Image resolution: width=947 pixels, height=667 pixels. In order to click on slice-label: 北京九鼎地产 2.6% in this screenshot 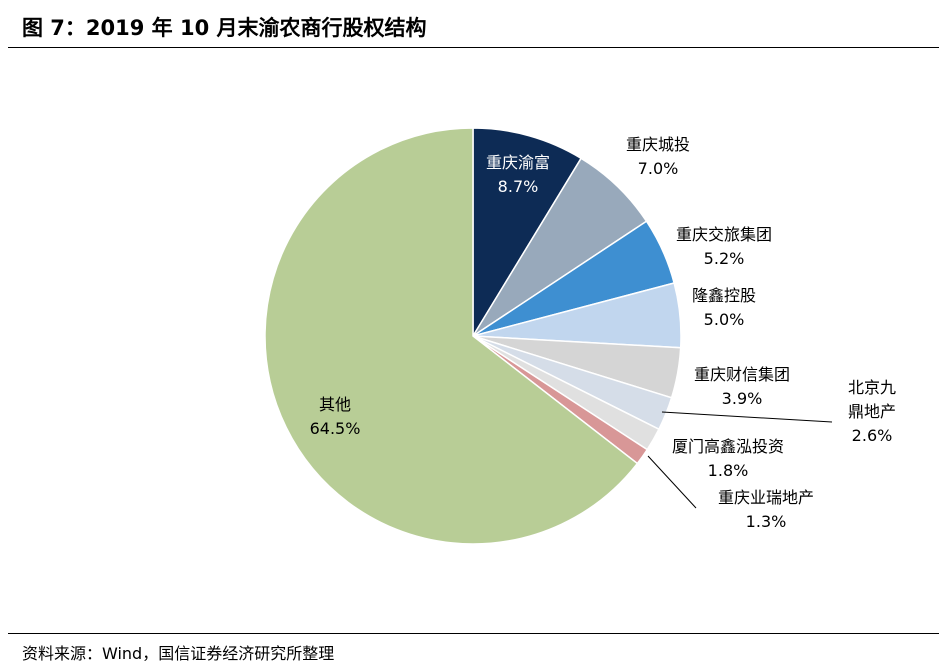, I will do `click(872, 411)`.